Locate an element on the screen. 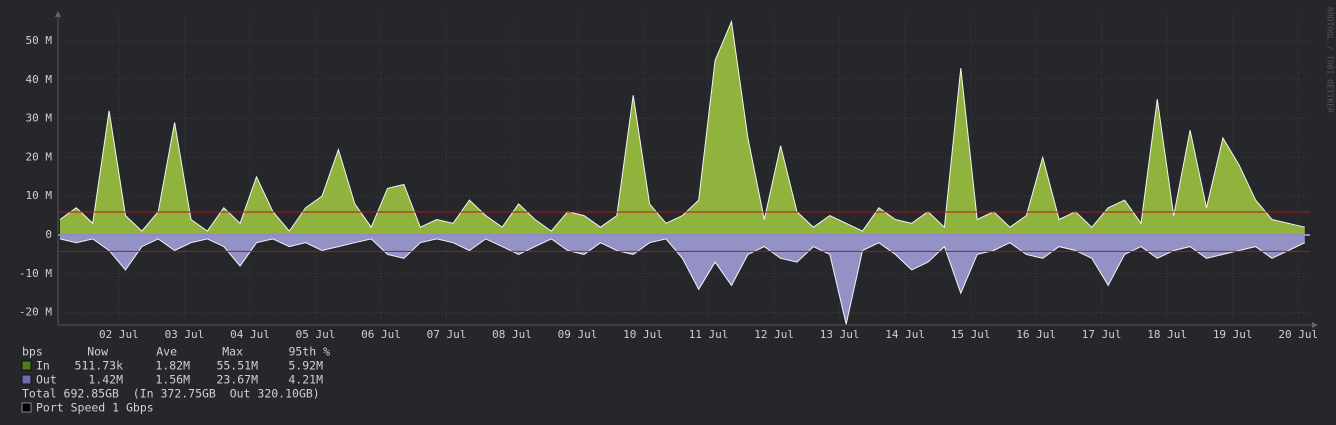 Image resolution: width=1336 pixels, height=425 pixels. legend-header: Now is located at coordinates (97, 352).